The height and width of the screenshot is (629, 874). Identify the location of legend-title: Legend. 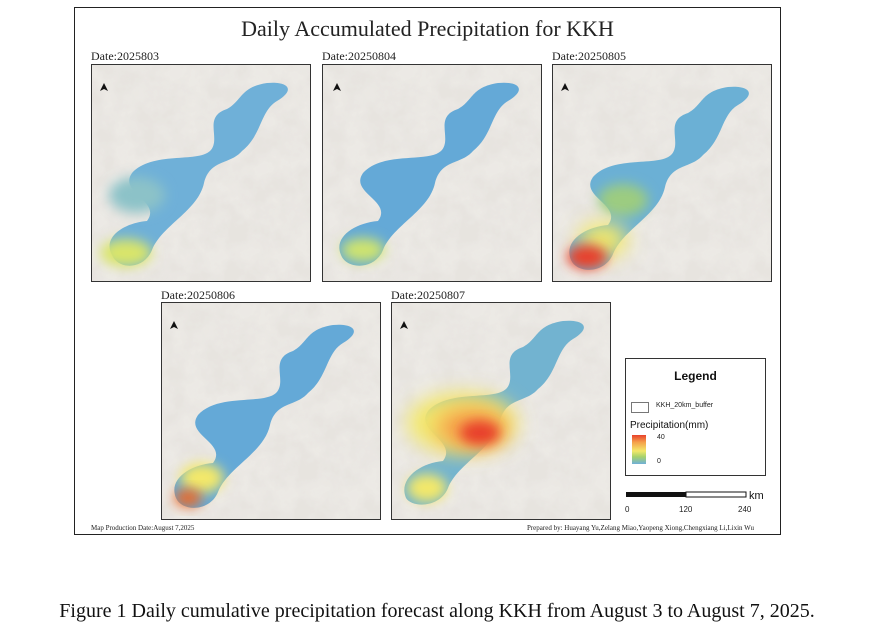
(695, 376).